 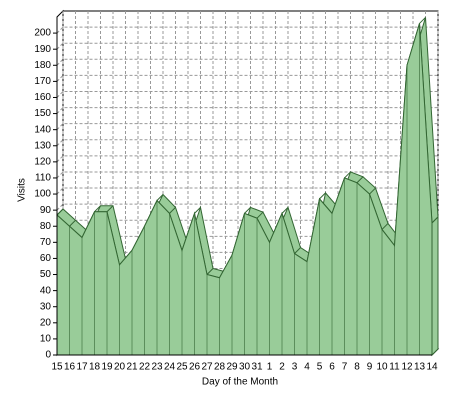 I want to click on y-tick-label: 120, so click(x=42, y=161).